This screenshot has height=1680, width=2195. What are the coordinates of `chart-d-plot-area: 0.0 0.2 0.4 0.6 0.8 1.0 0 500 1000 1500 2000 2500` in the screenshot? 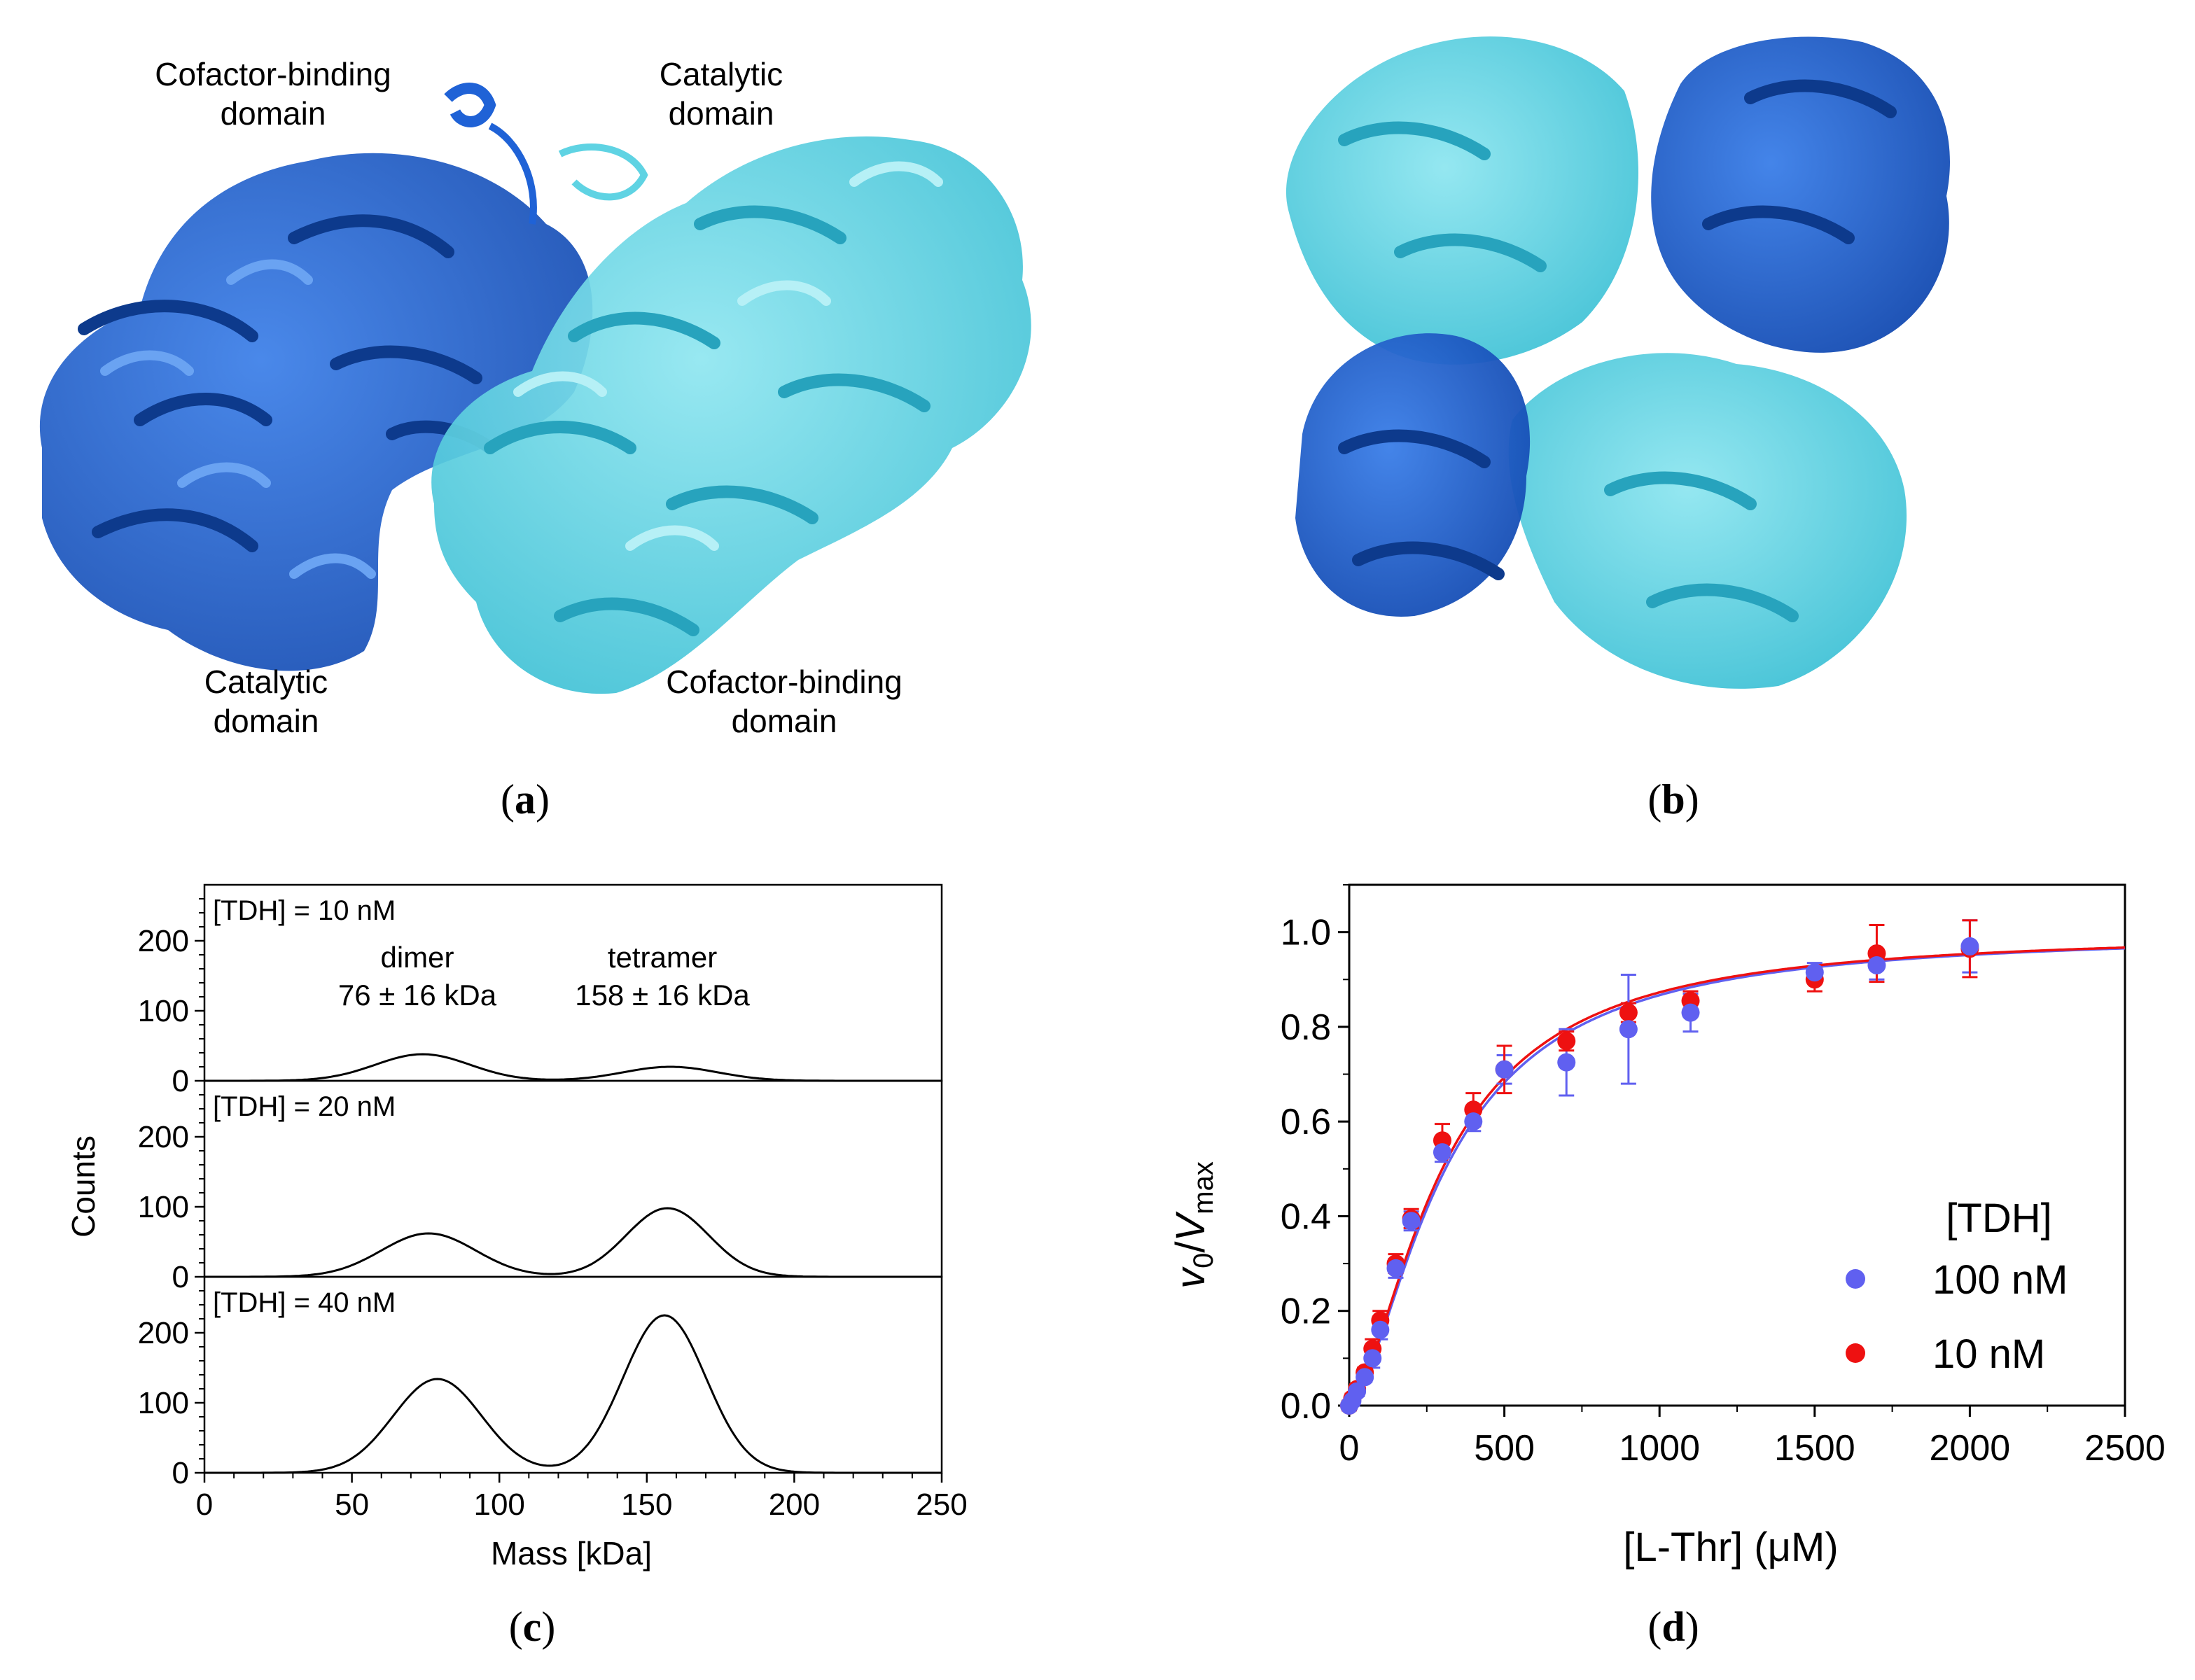 It's located at (1724, 1176).